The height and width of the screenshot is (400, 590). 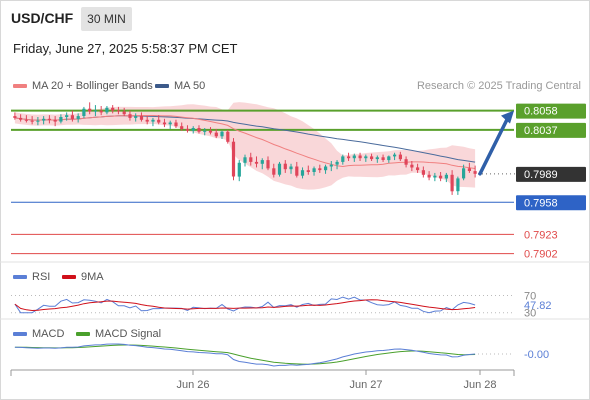 What do you see at coordinates (536, 355) in the screenshot?
I see `macd-value-label: -0.00` at bounding box center [536, 355].